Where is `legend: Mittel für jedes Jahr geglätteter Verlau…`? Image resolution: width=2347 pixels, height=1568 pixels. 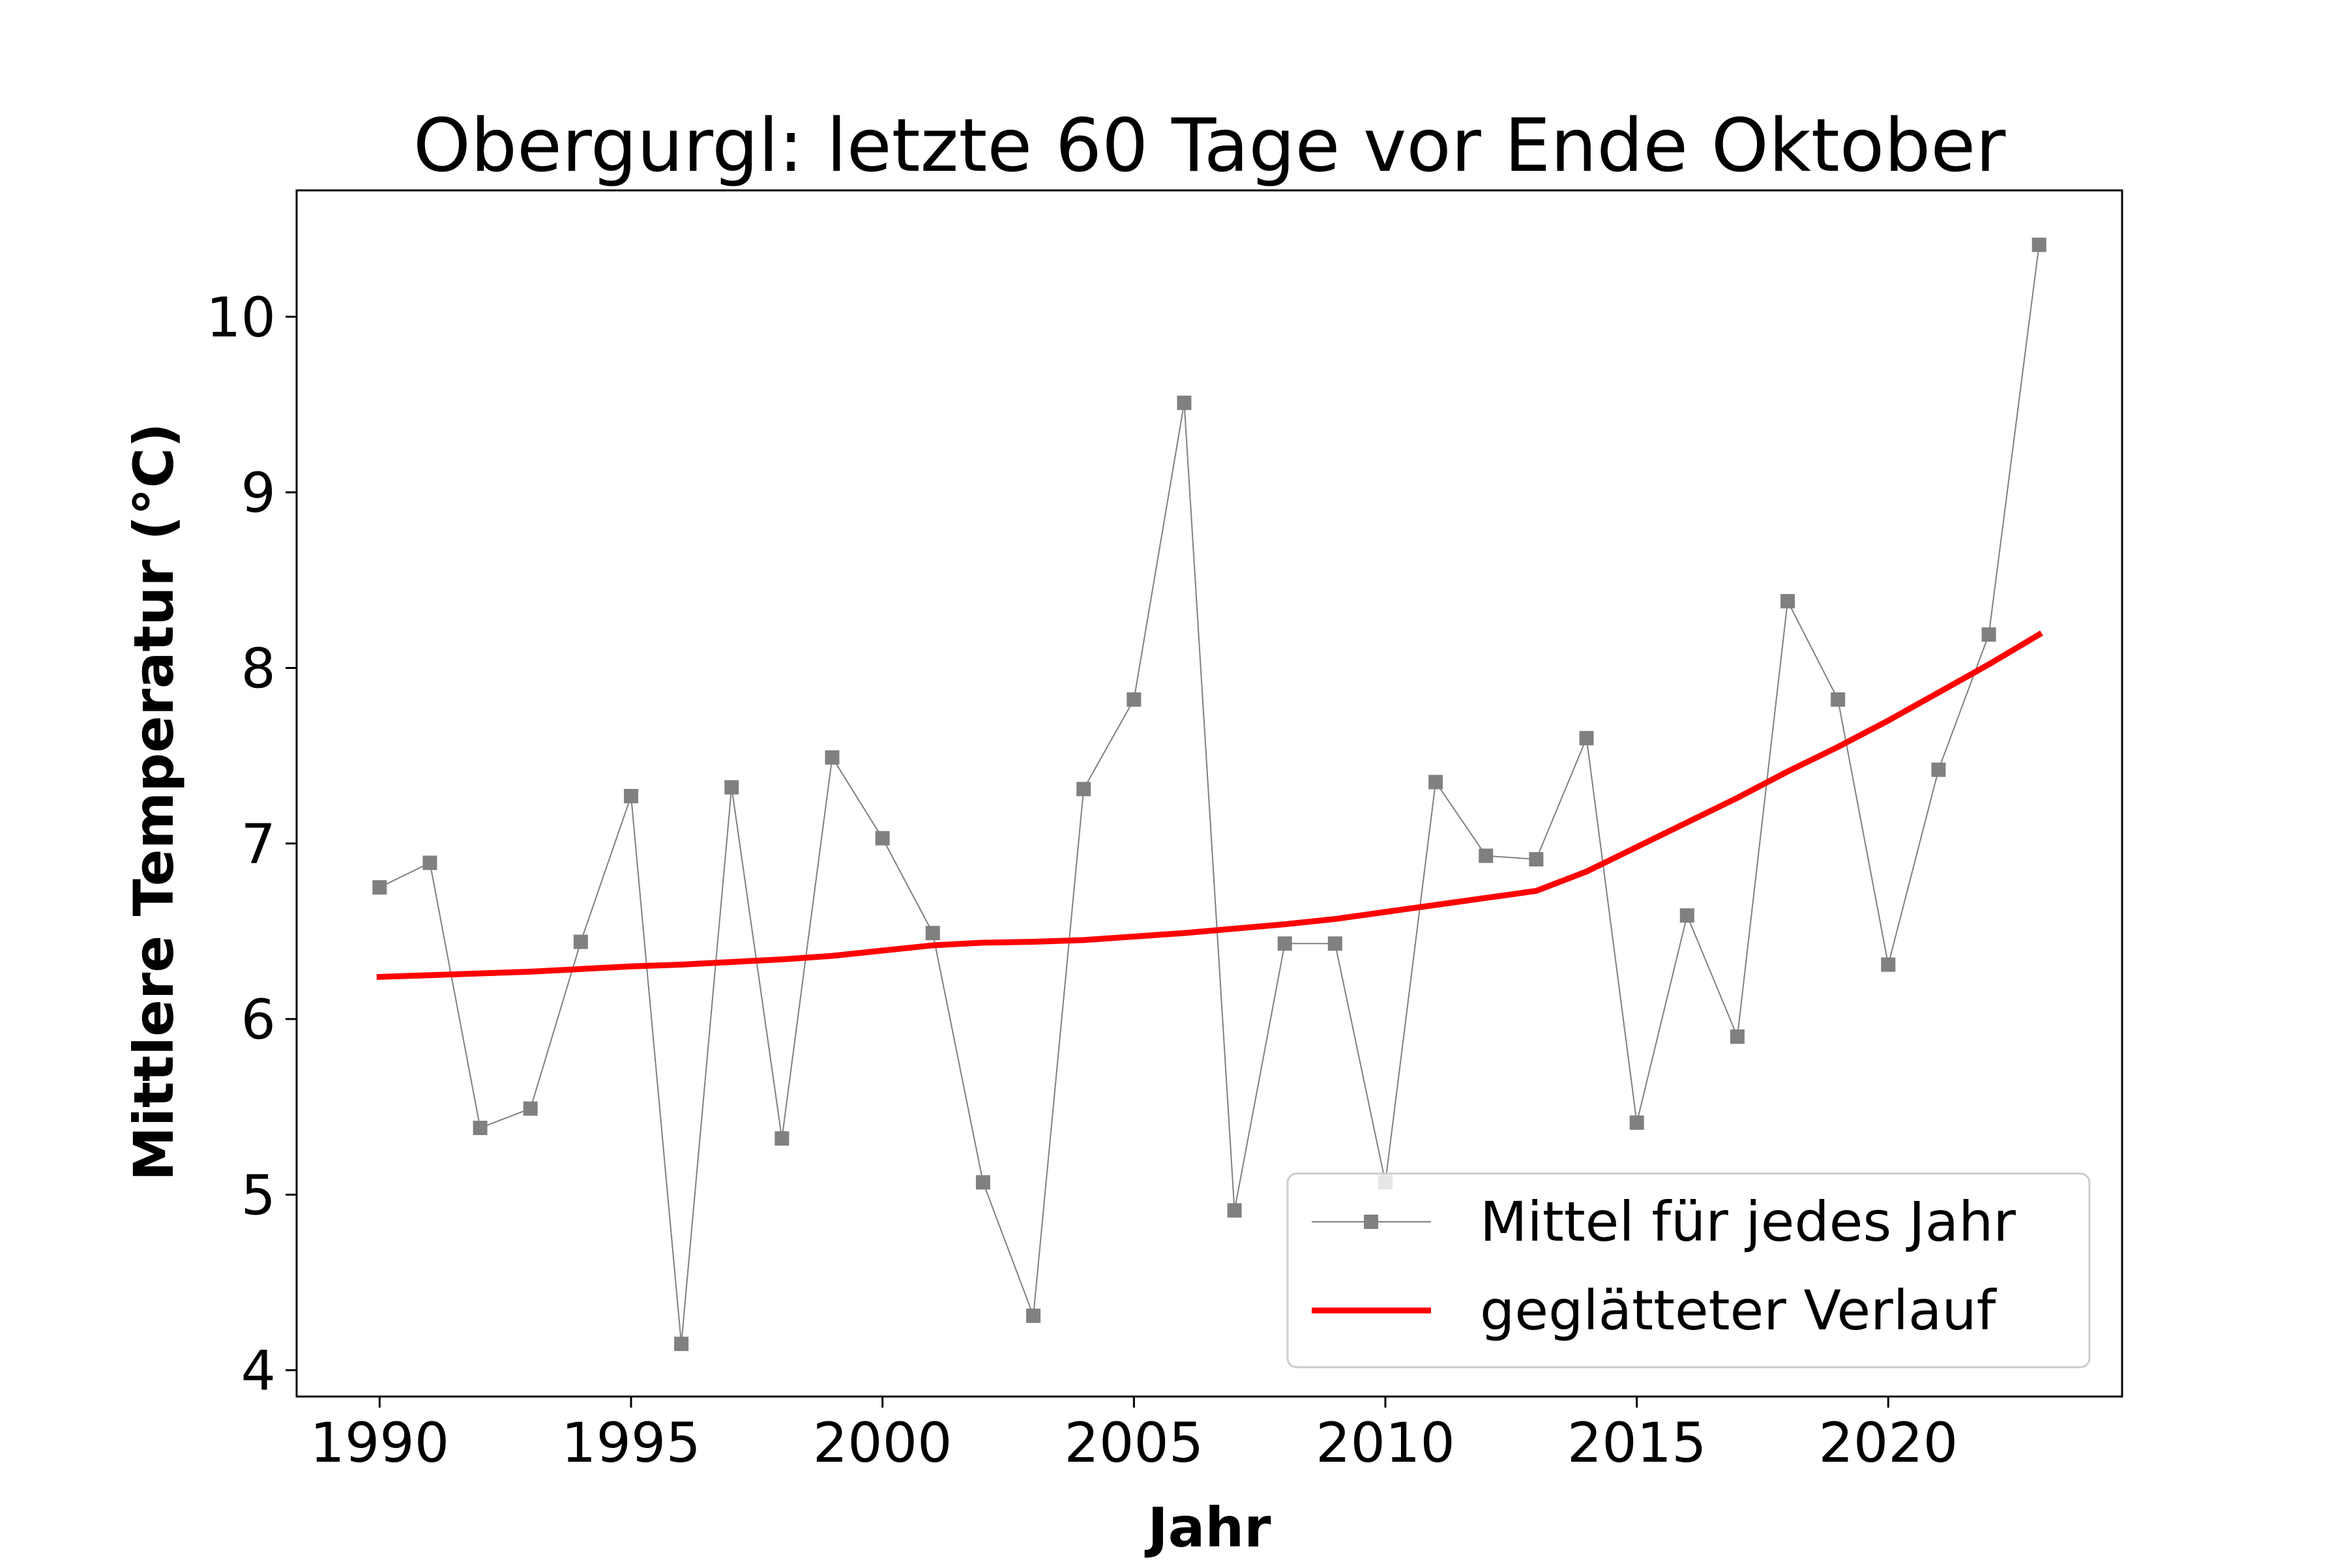 legend: Mittel für jedes Jahr geglätteter Verlau… is located at coordinates (1688, 1270).